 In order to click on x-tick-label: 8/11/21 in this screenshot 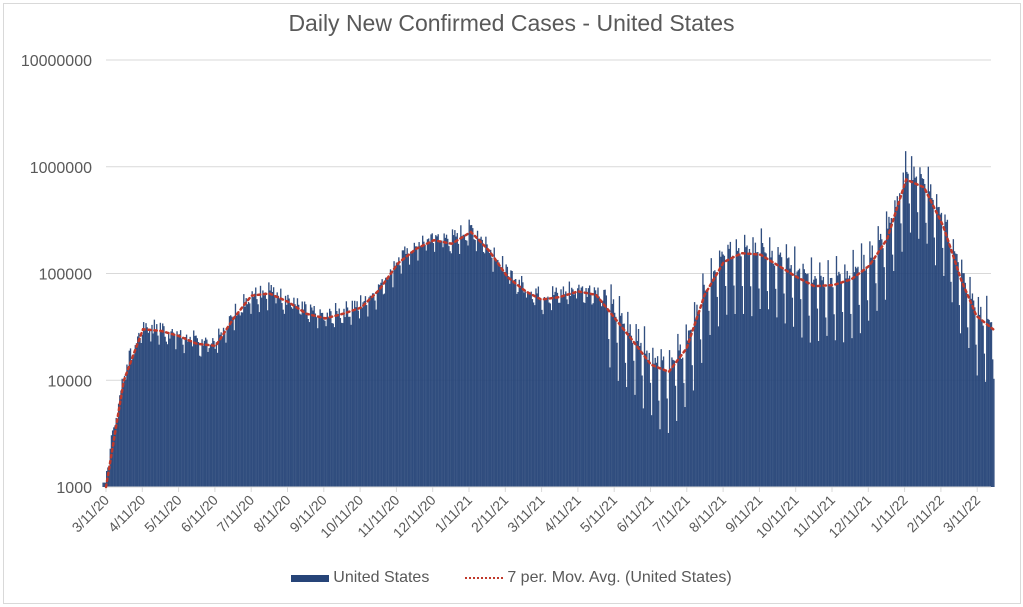, I will do `click(708, 514)`.